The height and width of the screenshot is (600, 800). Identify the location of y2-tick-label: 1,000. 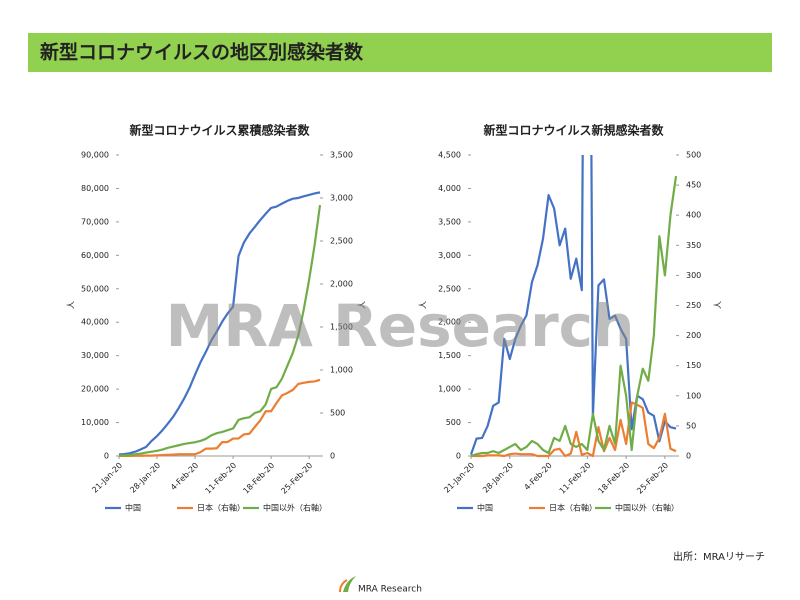
(341, 370).